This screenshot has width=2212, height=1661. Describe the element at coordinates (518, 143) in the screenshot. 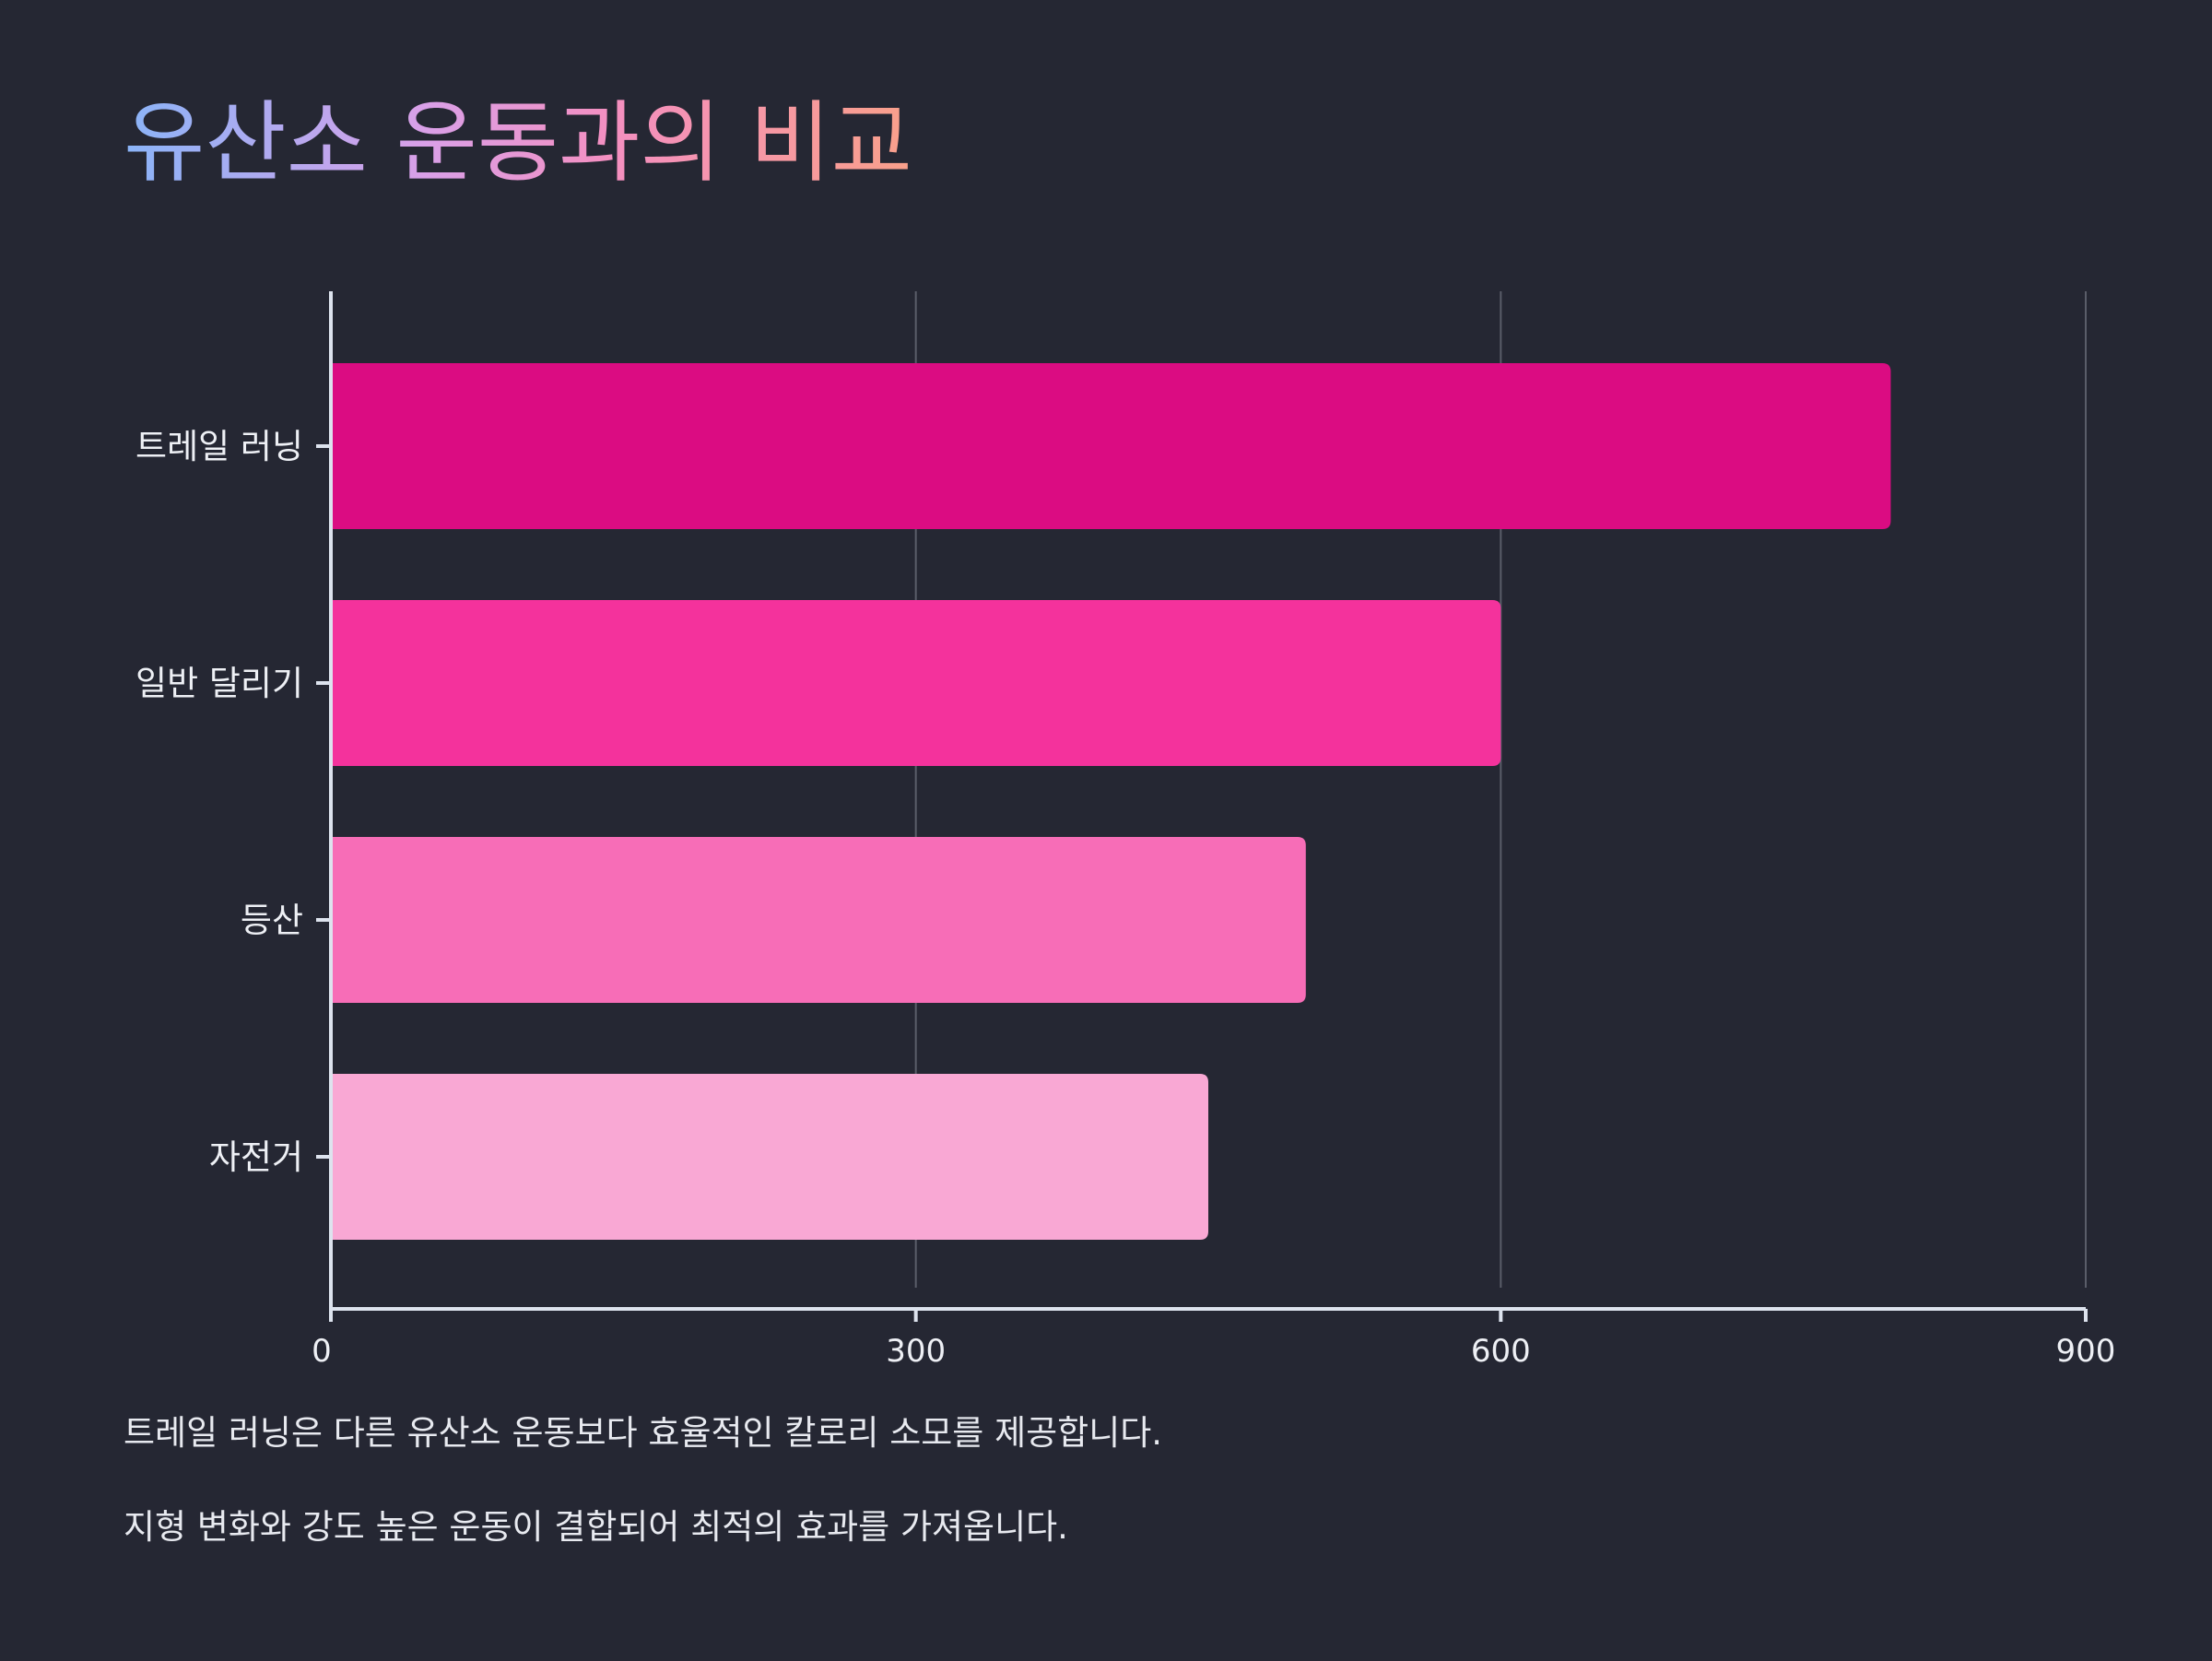

I see `chart-title: 유산소 운동과의 비교` at that location.